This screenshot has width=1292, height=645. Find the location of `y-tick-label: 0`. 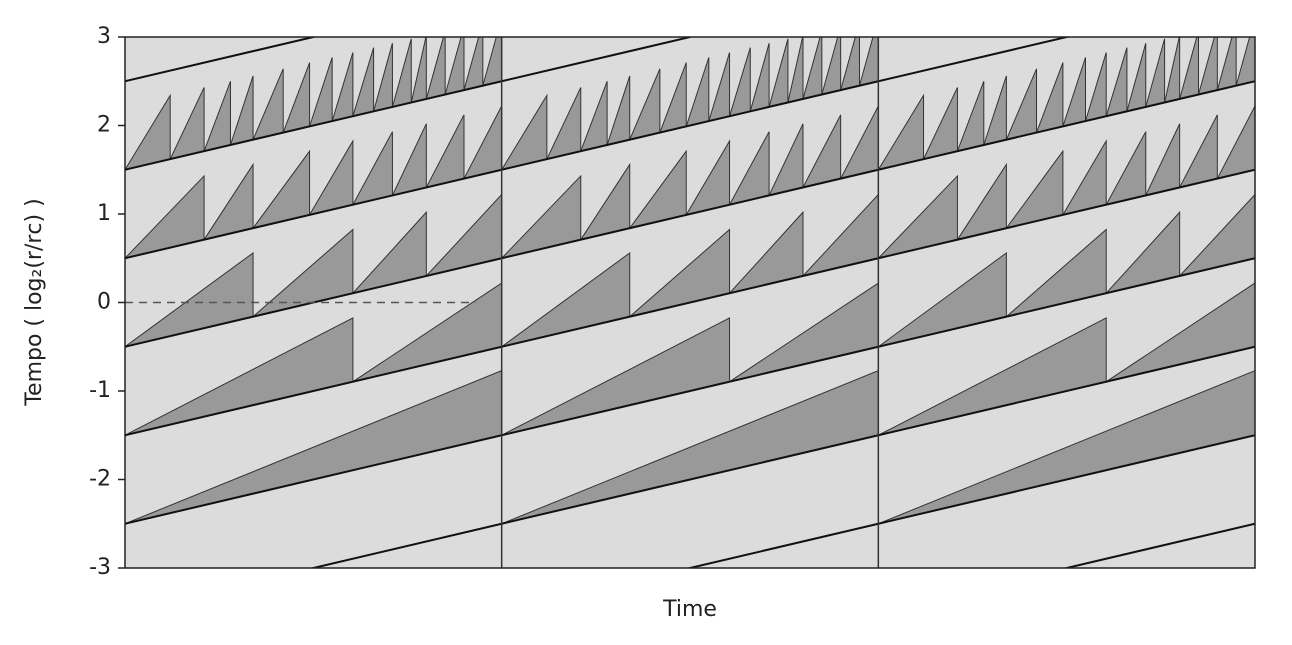

y-tick-label: 0 is located at coordinates (104, 302).